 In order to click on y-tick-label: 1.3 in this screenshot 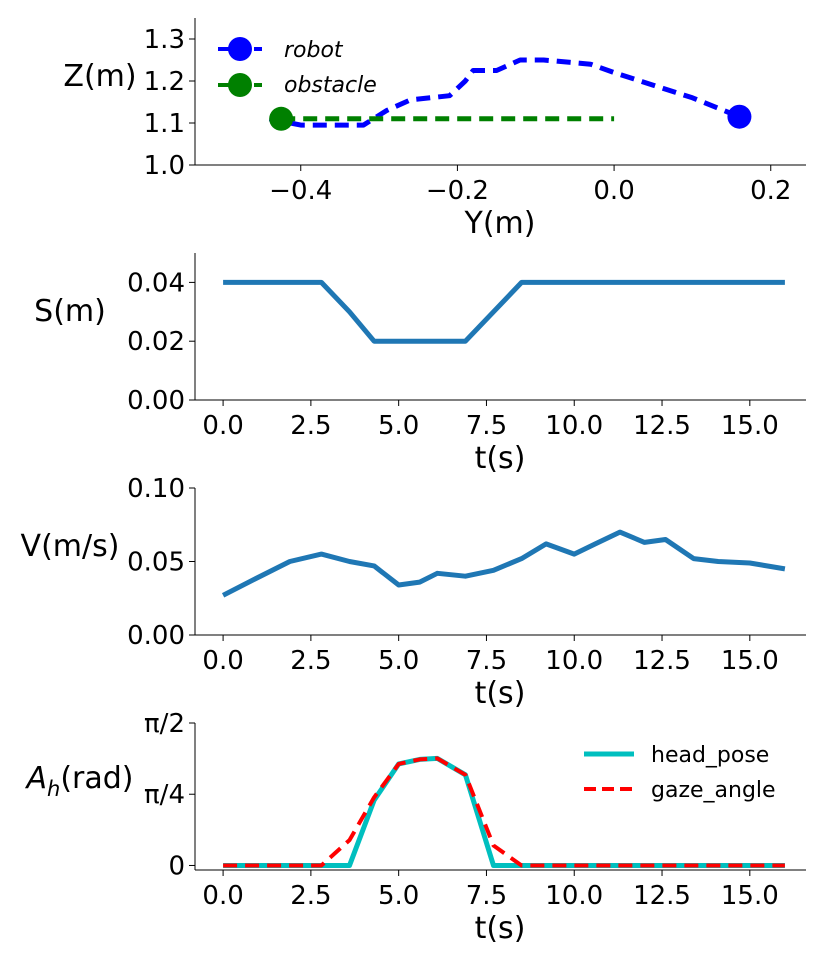, I will do `click(164, 40)`.